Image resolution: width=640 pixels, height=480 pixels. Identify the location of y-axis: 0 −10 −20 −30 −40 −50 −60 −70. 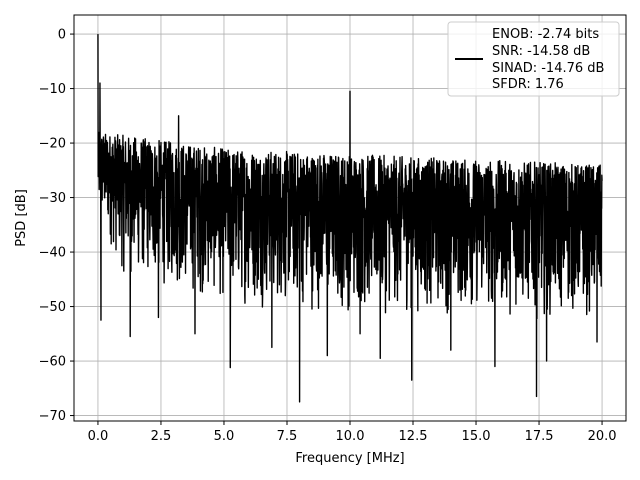
(56, 226).